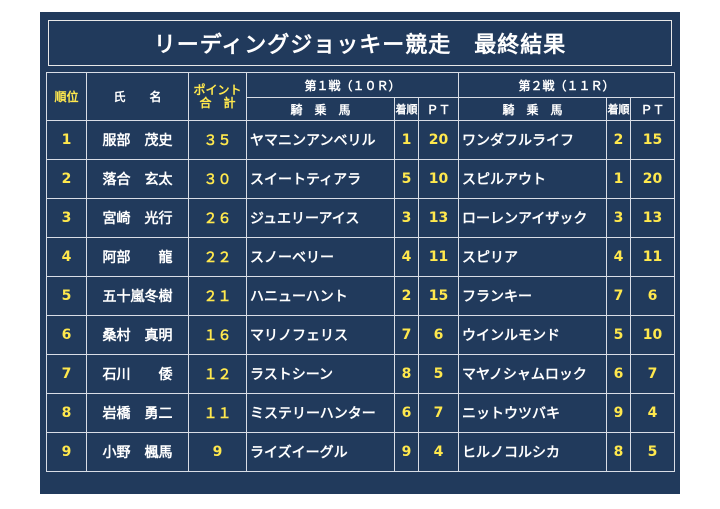  I want to click on race1-pt-cell: 11, so click(438, 257).